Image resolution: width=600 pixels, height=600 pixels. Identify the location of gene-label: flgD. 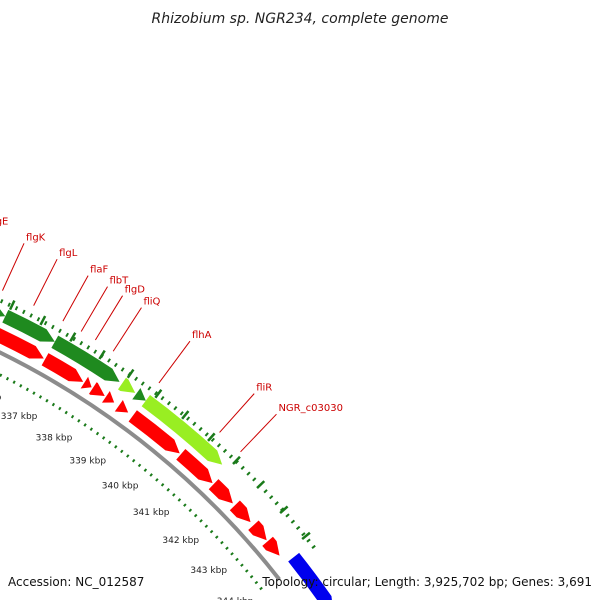
(135, 290).